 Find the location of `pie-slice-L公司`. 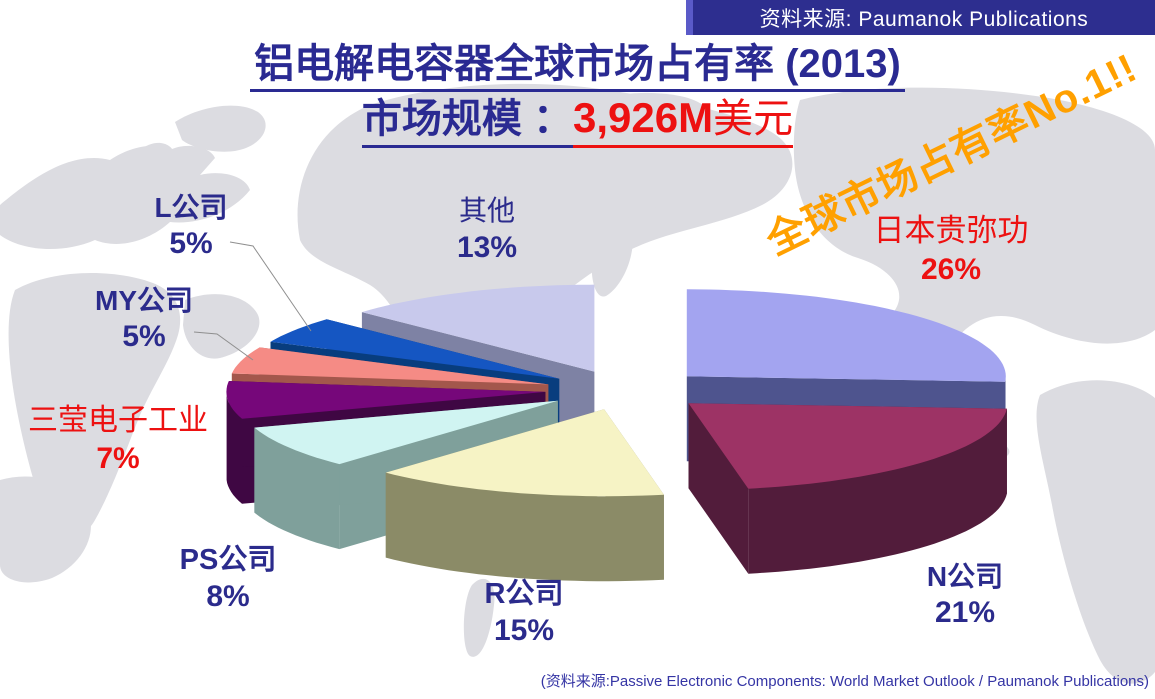

pie-slice-L公司 is located at coordinates (415, 349).